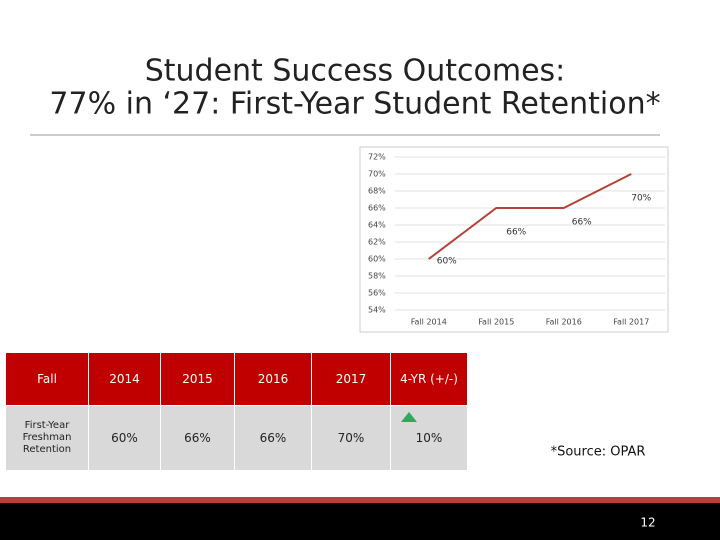  What do you see at coordinates (377, 157) in the screenshot?
I see `y-tick-label: 72%` at bounding box center [377, 157].